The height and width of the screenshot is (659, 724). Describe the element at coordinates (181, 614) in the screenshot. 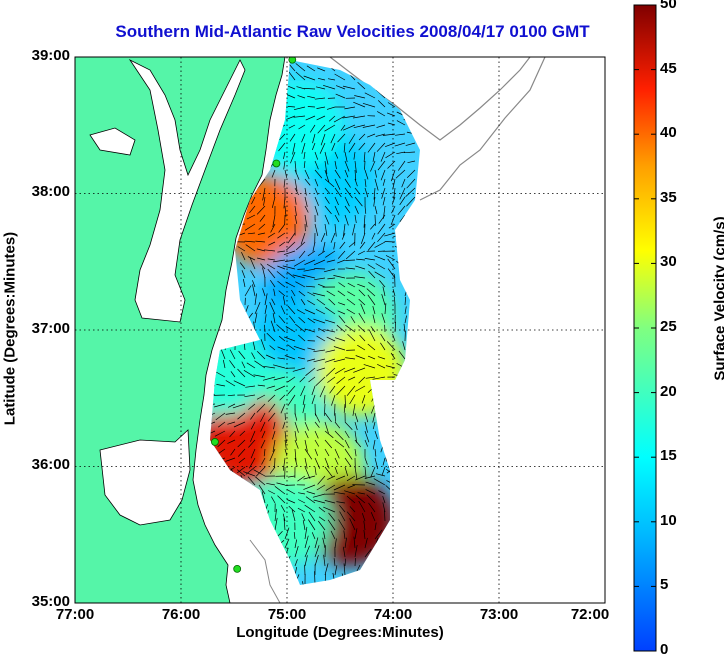

I see `x-tick-label: 76:00` at that location.